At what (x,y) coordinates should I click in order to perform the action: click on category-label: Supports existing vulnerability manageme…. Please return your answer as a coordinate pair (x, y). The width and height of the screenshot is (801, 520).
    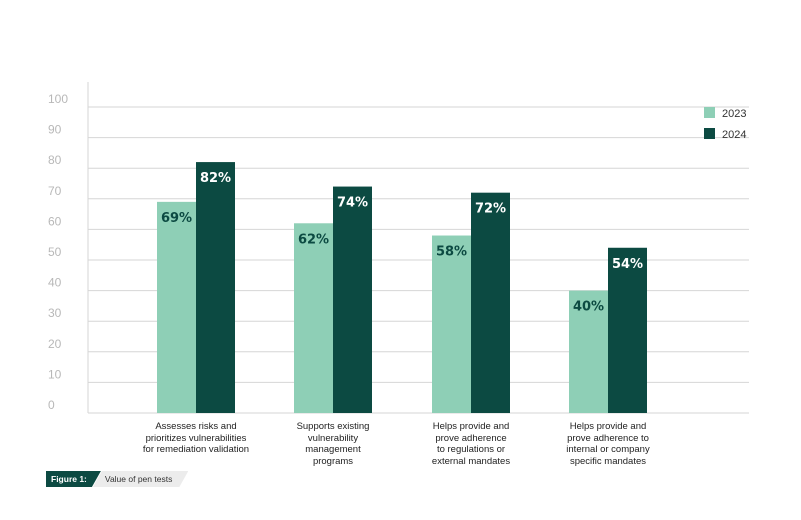
    Looking at the image, I should click on (333, 444).